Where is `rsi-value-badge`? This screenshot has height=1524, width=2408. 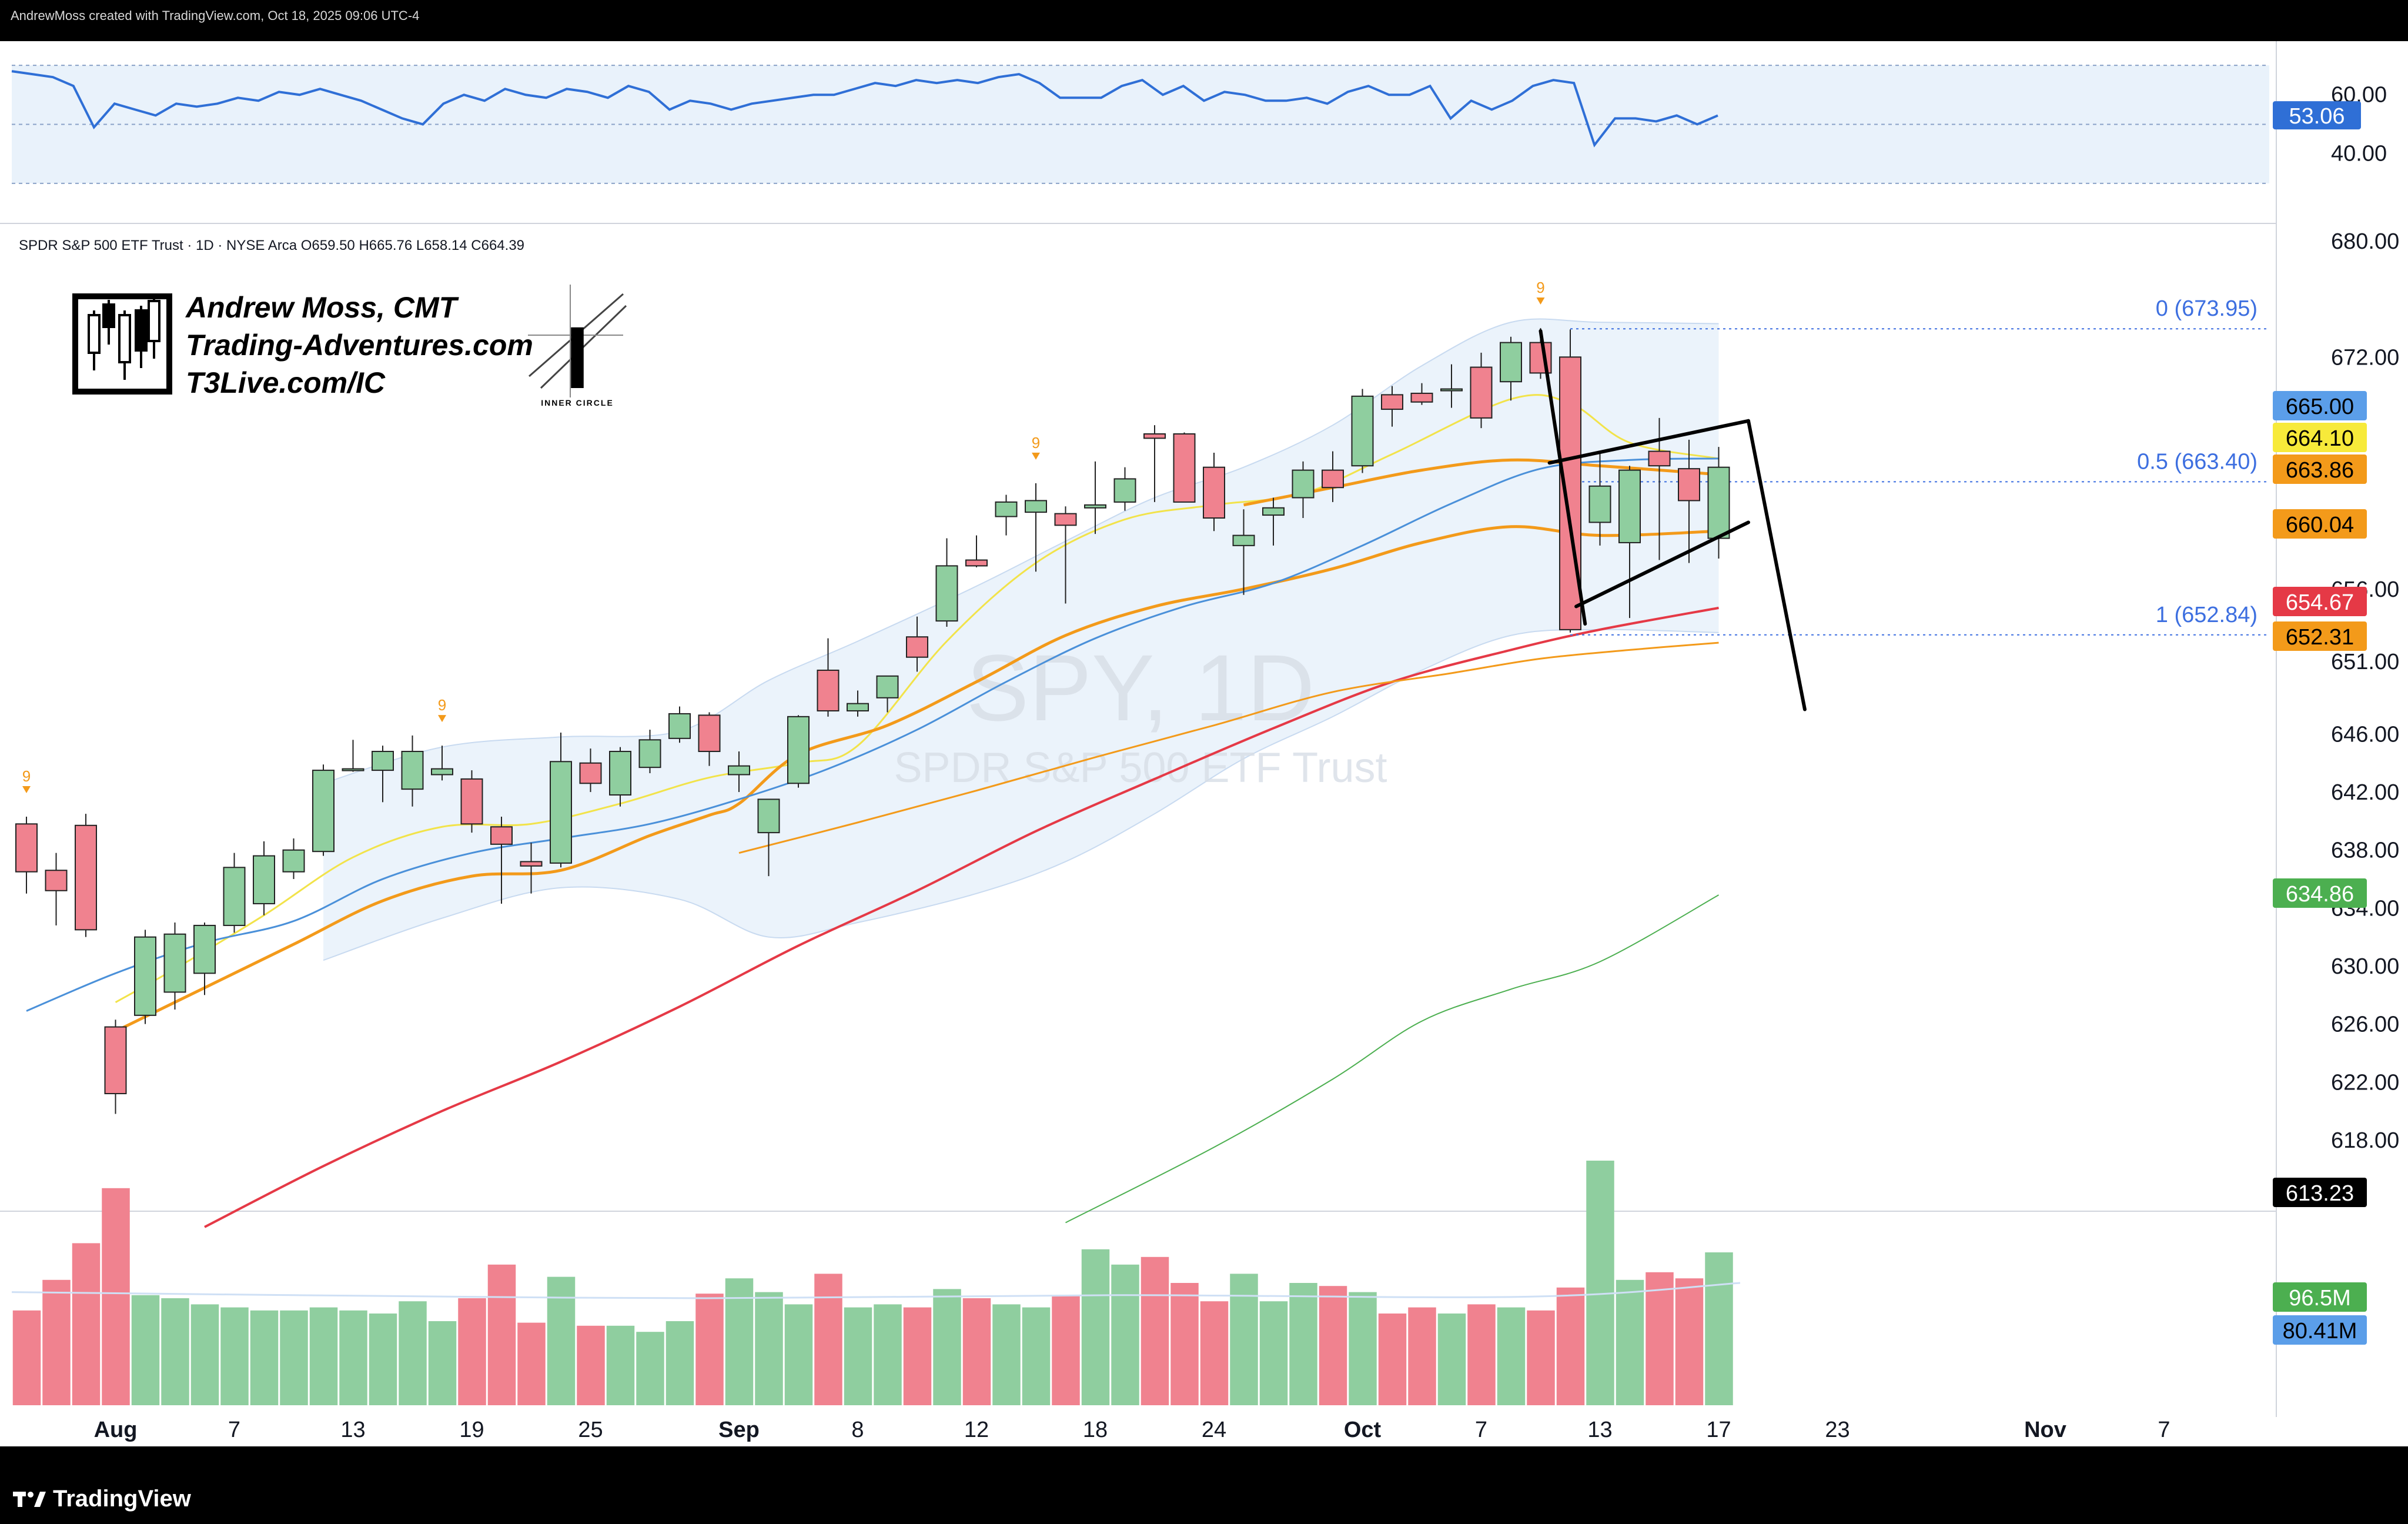
rsi-value-badge is located at coordinates (2317, 115).